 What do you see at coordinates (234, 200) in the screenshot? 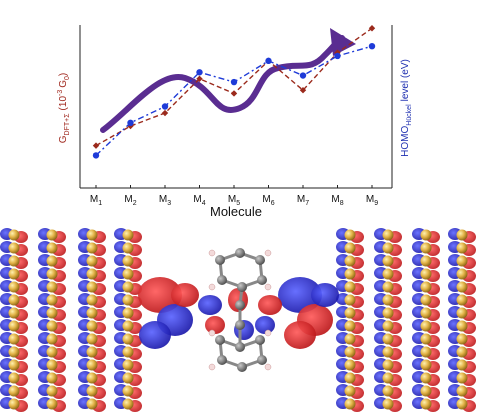
I see `x-tick-label: M5` at bounding box center [234, 200].